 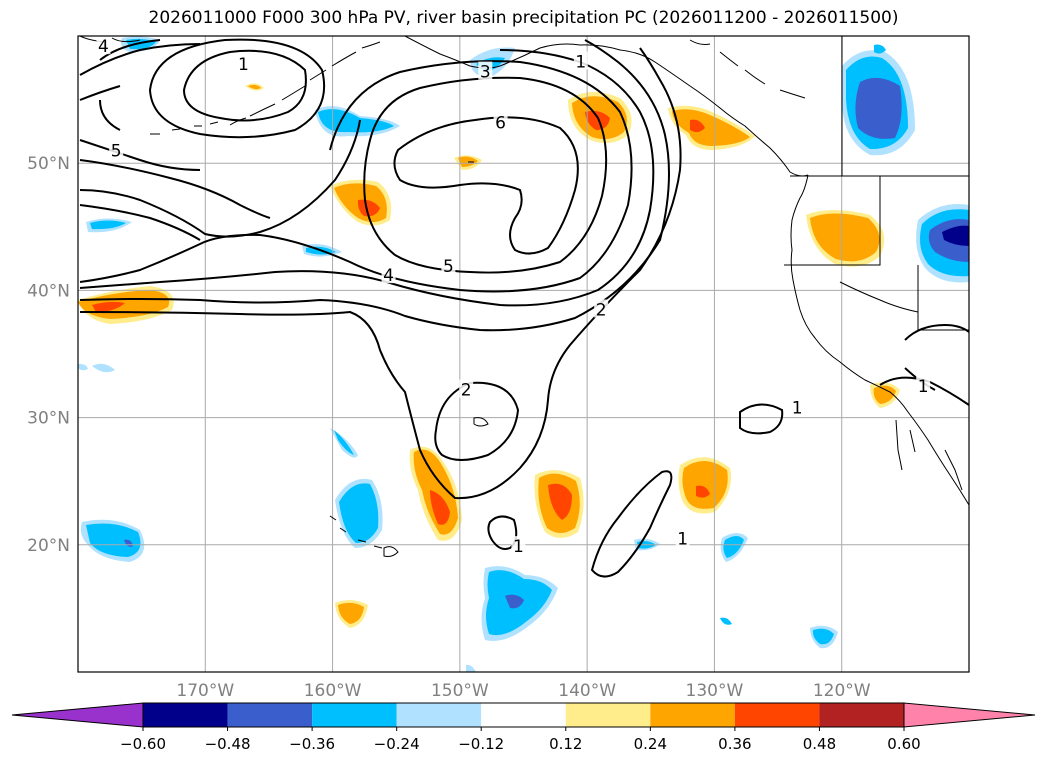 I want to click on colorbar-tick-label: −0.48, so click(x=228, y=744).